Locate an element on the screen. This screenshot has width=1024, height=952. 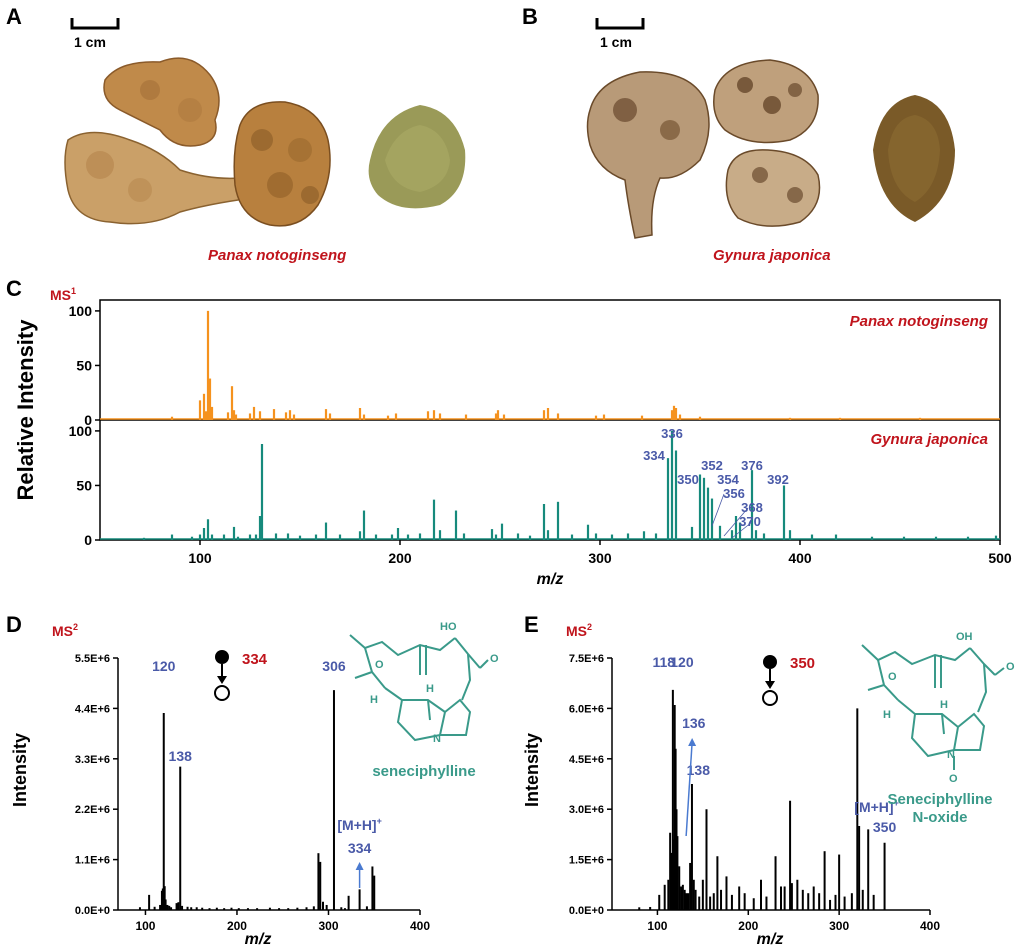
c-peak-label: 356 is located at coordinates (734, 493).